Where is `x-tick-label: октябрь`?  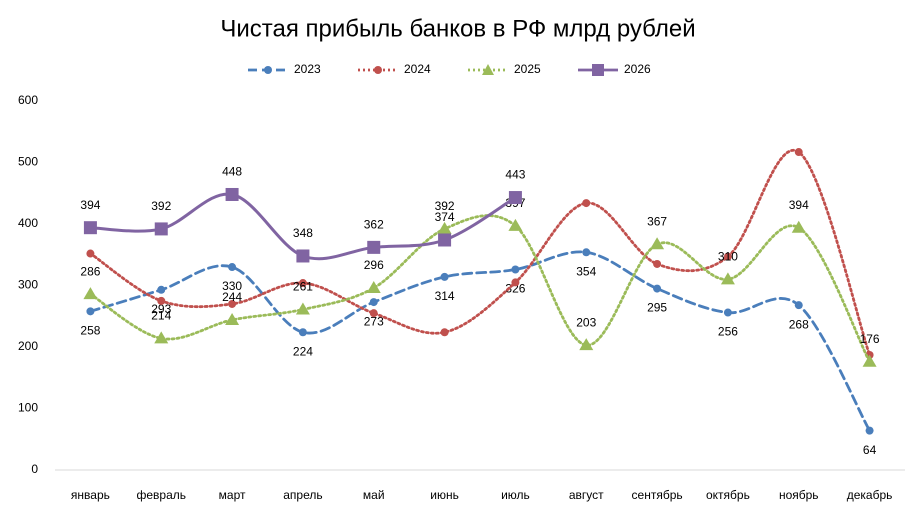
x-tick-label: октябрь is located at coordinates (728, 495).